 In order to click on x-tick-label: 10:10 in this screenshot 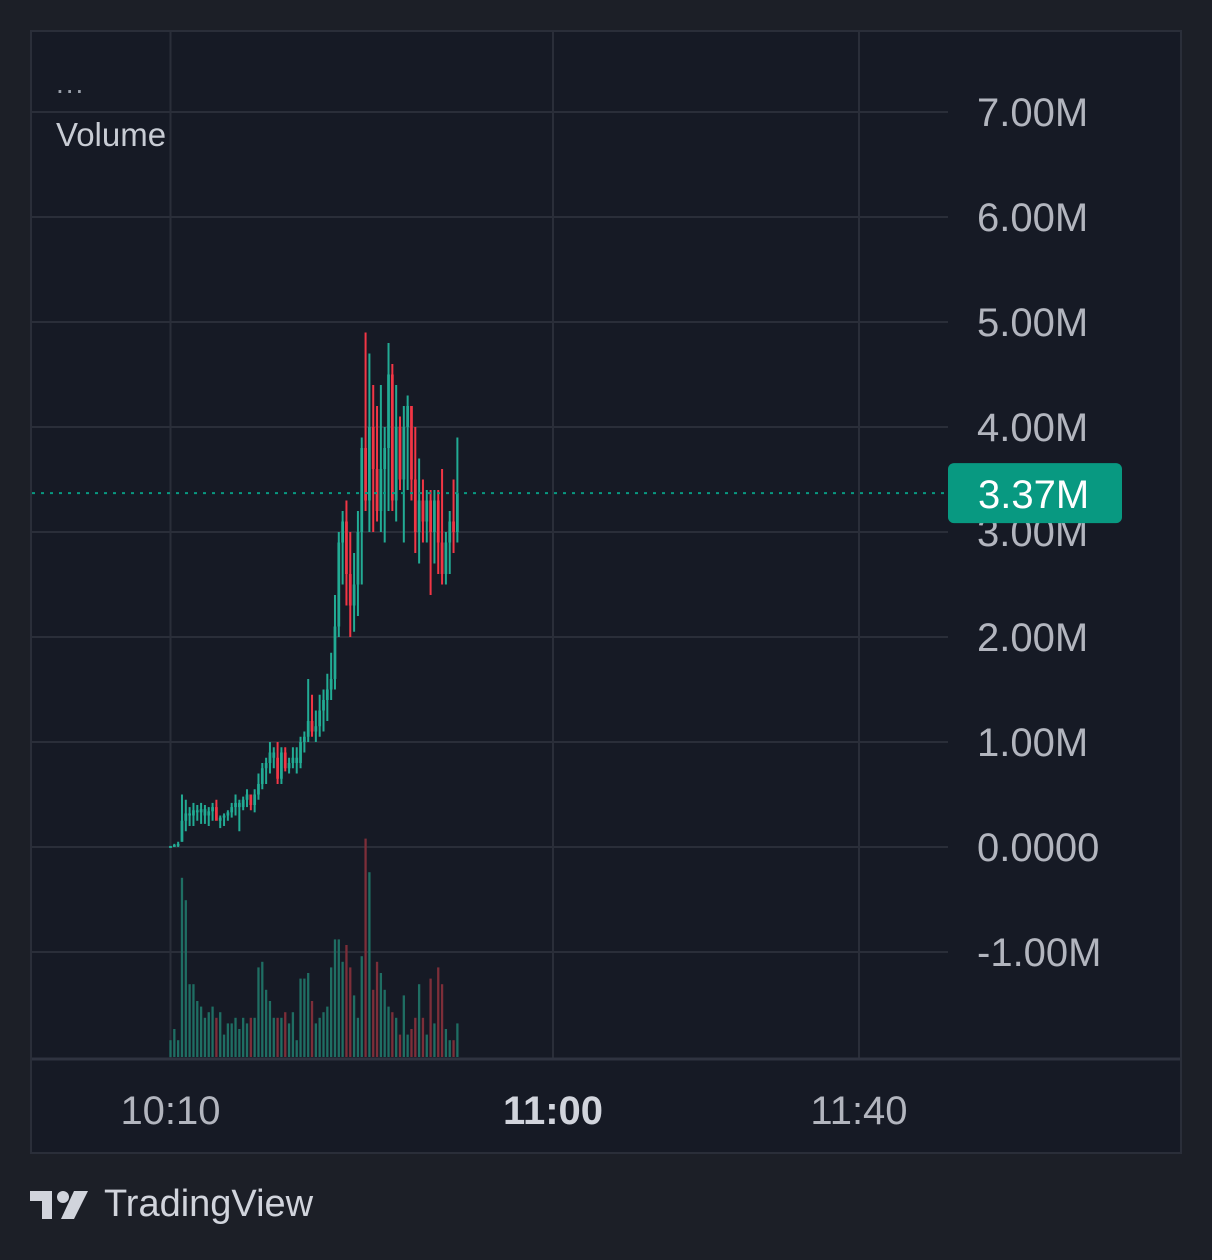, I will do `click(170, 1111)`.